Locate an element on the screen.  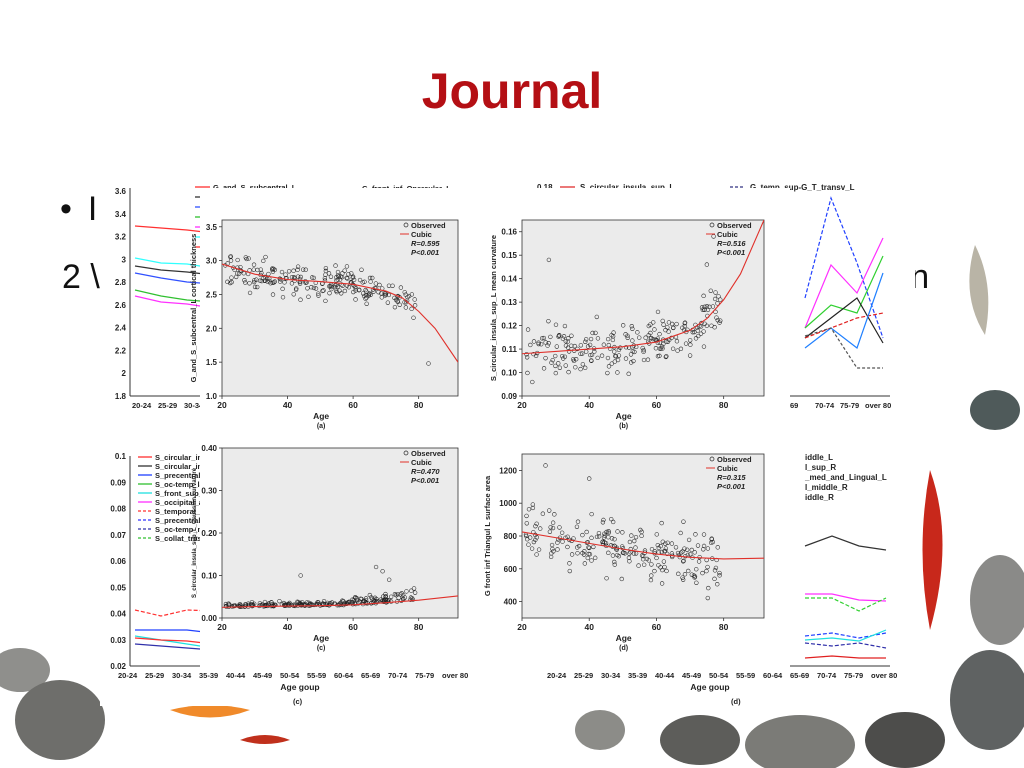
bg-tr-legend-label-1: S_circular_insula_sup_L is located at coordinates (627, 187).